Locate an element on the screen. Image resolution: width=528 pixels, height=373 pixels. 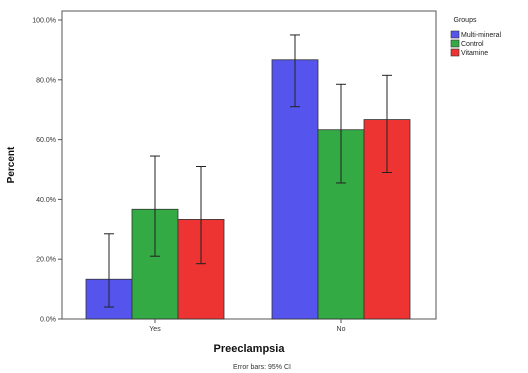
y-tick-label: 60.0% is located at coordinates (46, 140).